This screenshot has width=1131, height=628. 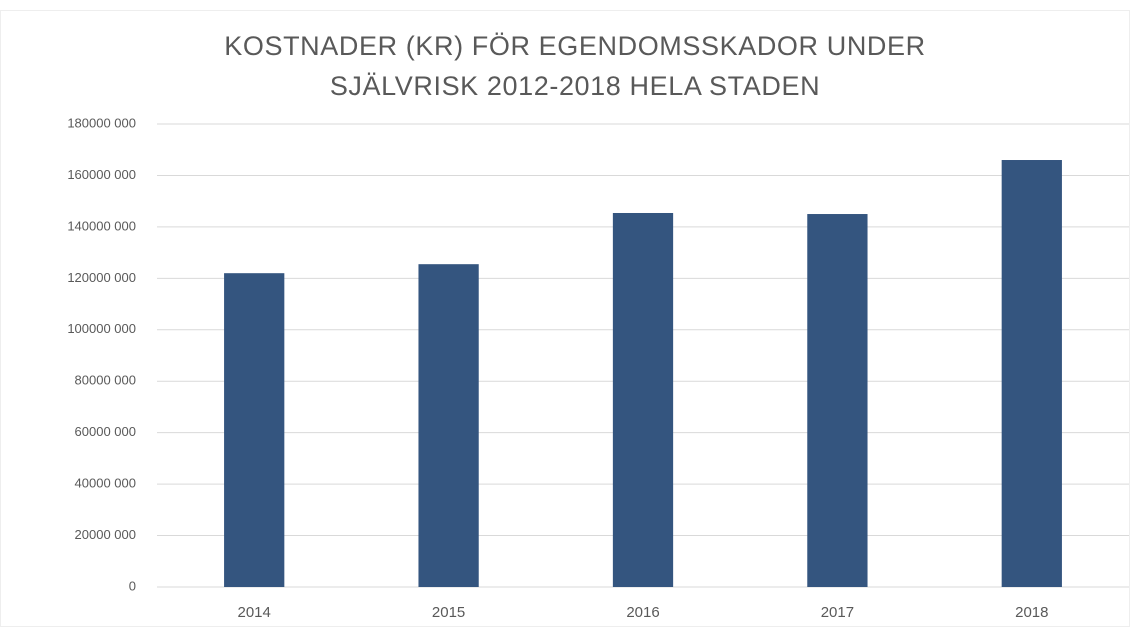 What do you see at coordinates (105, 380) in the screenshot?
I see `y-tick-label: 80000 000` at bounding box center [105, 380].